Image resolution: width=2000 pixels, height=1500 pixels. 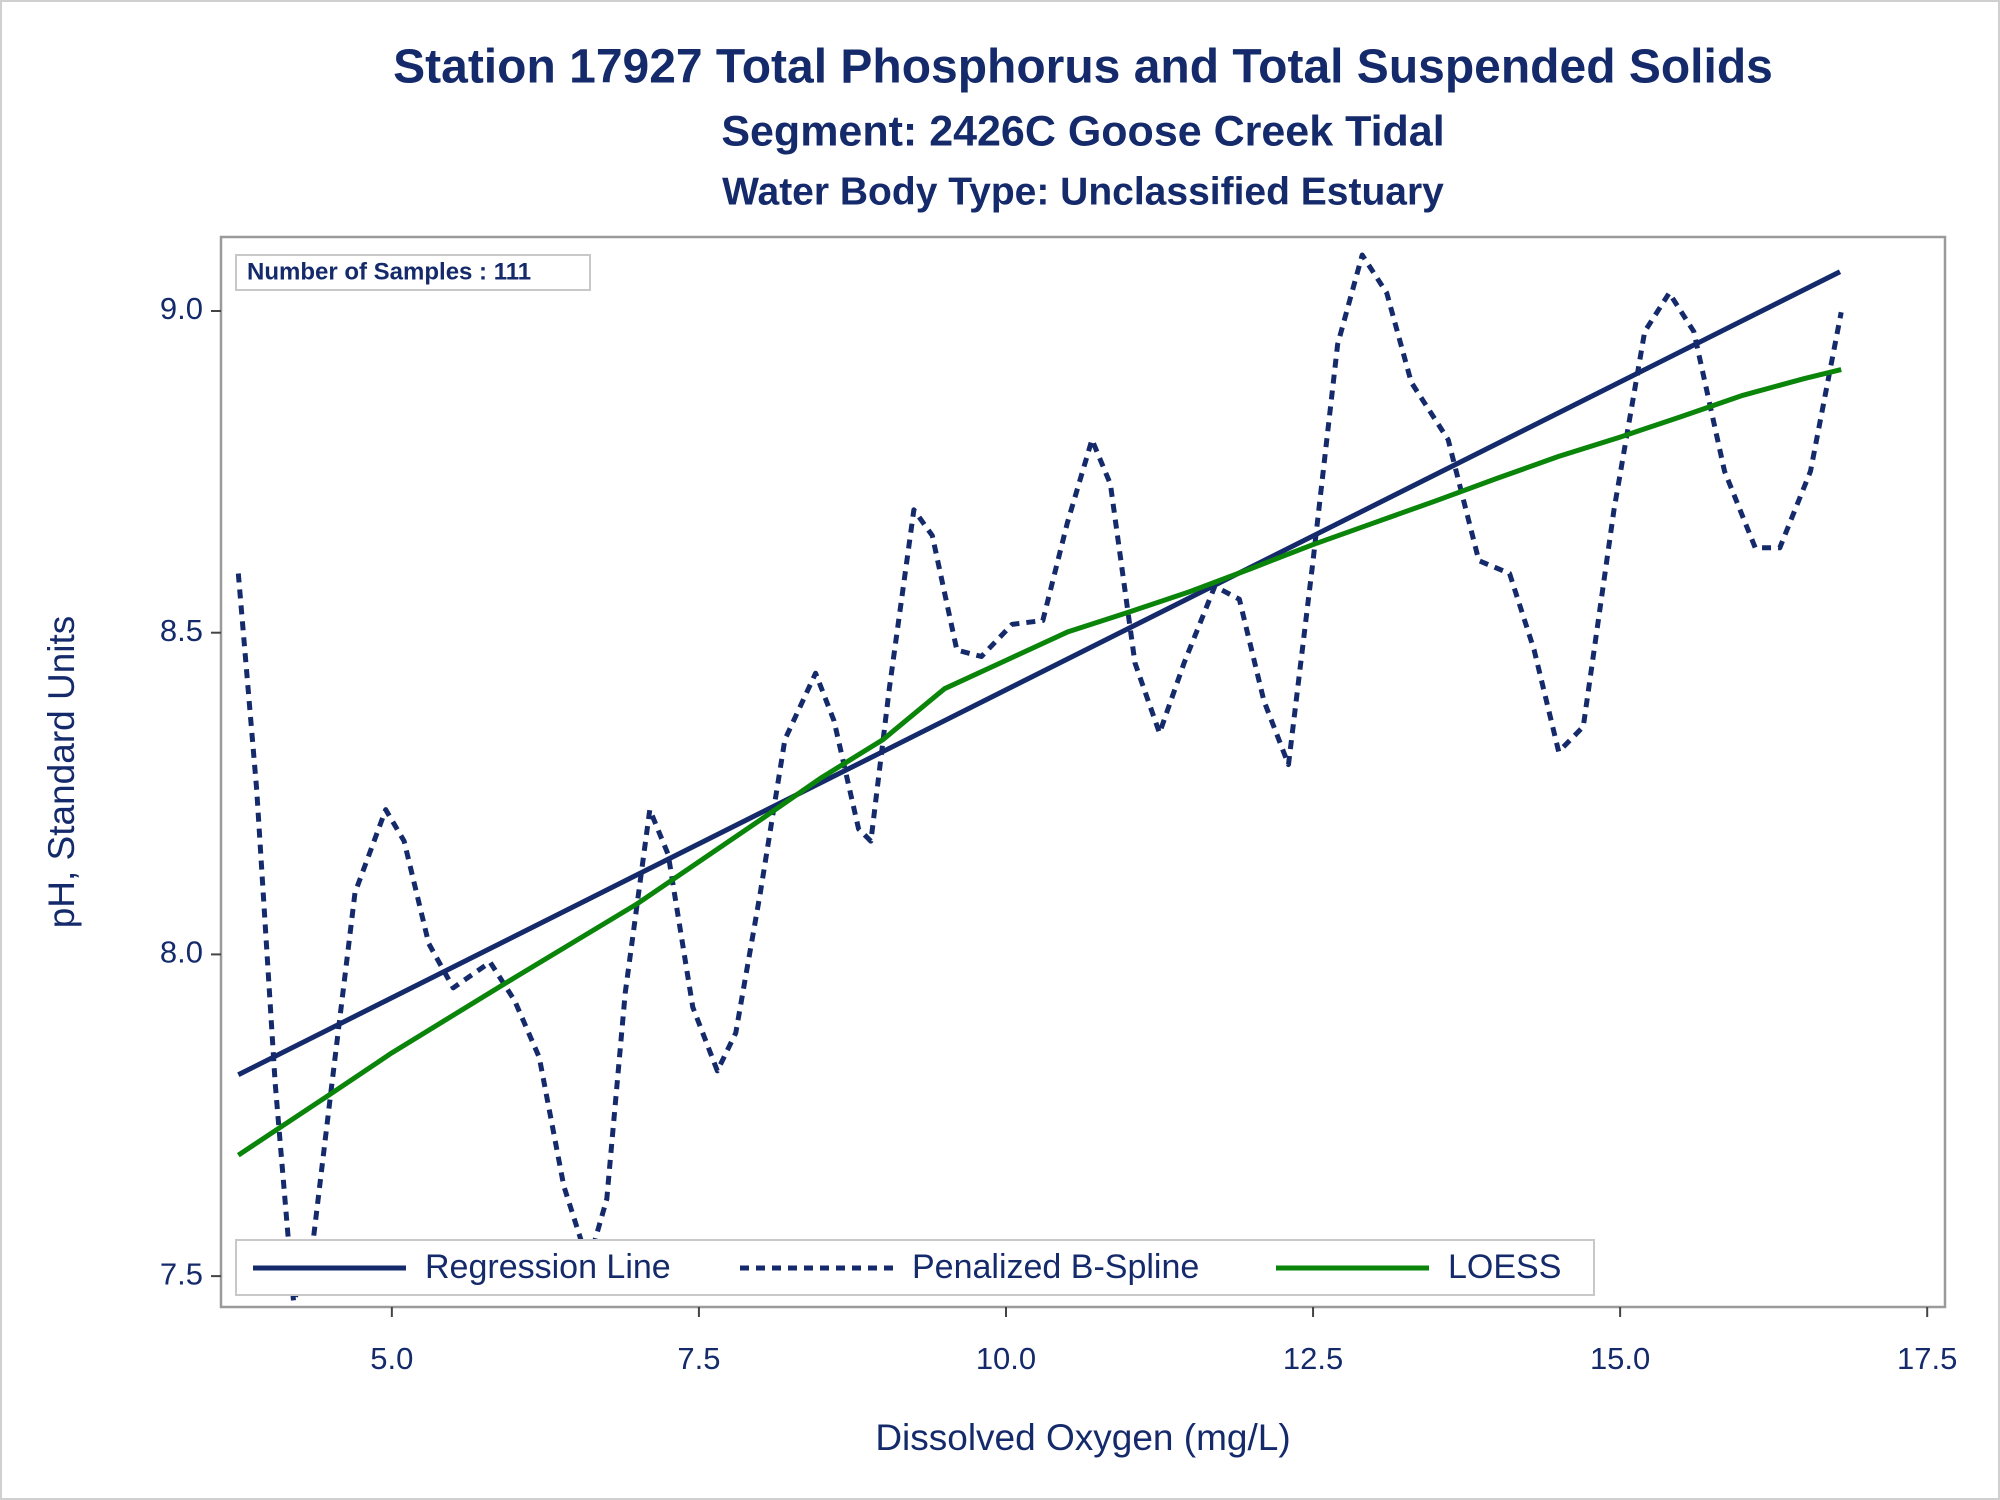 I want to click on y-tick-label: 7.5, so click(x=181, y=1273).